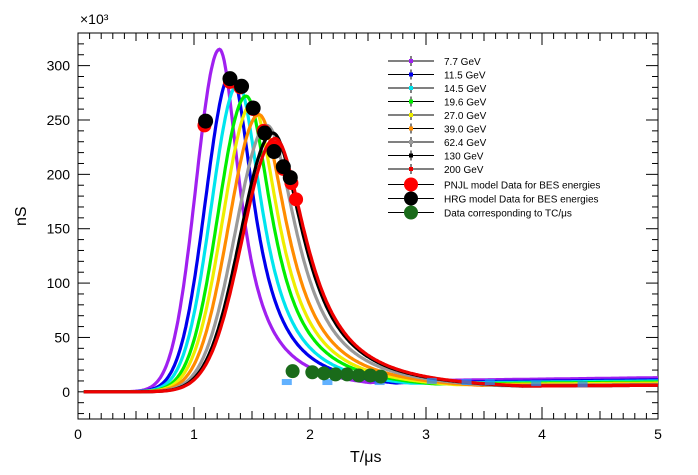 This screenshot has width=698, height=475. I want to click on y-tick-label: 250, so click(59, 120).